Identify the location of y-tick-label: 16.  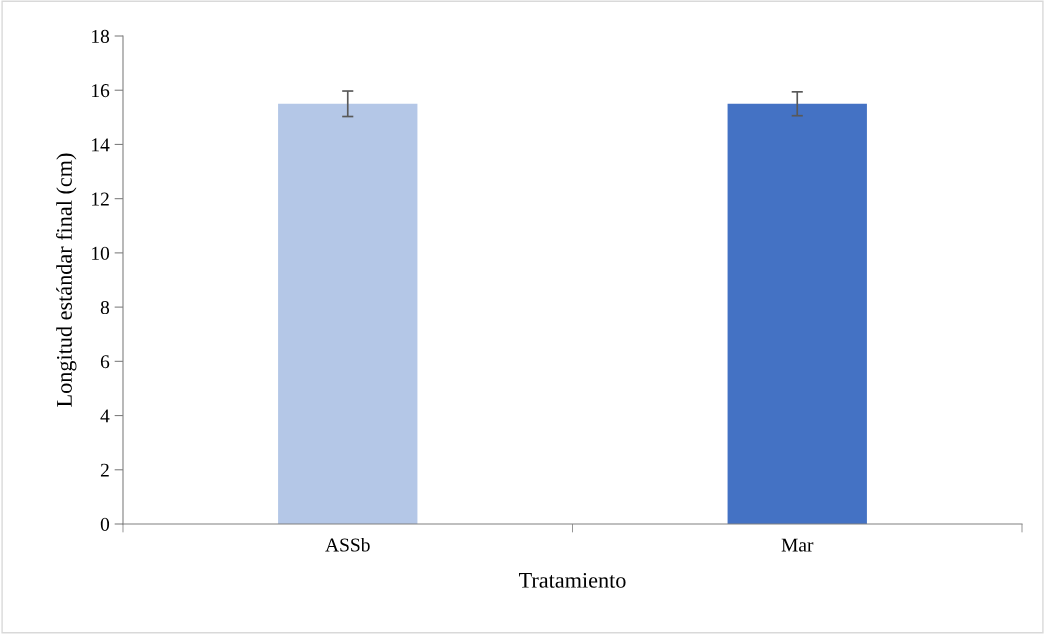
(101, 91).